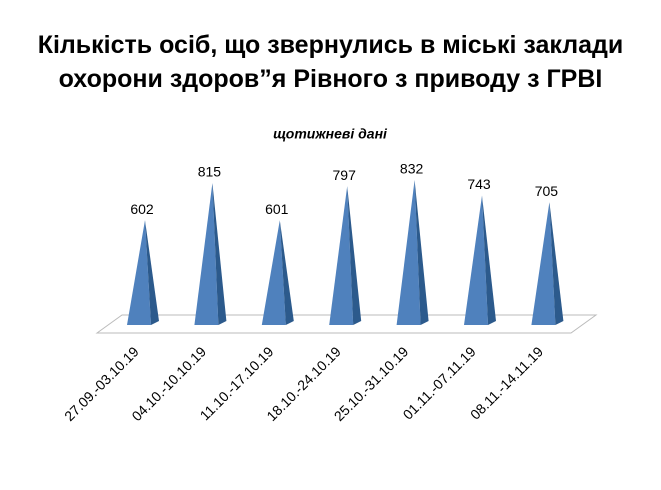 Image resolution: width=661 pixels, height=490 pixels. What do you see at coordinates (210, 172) in the screenshot?
I see `data-label: 815` at bounding box center [210, 172].